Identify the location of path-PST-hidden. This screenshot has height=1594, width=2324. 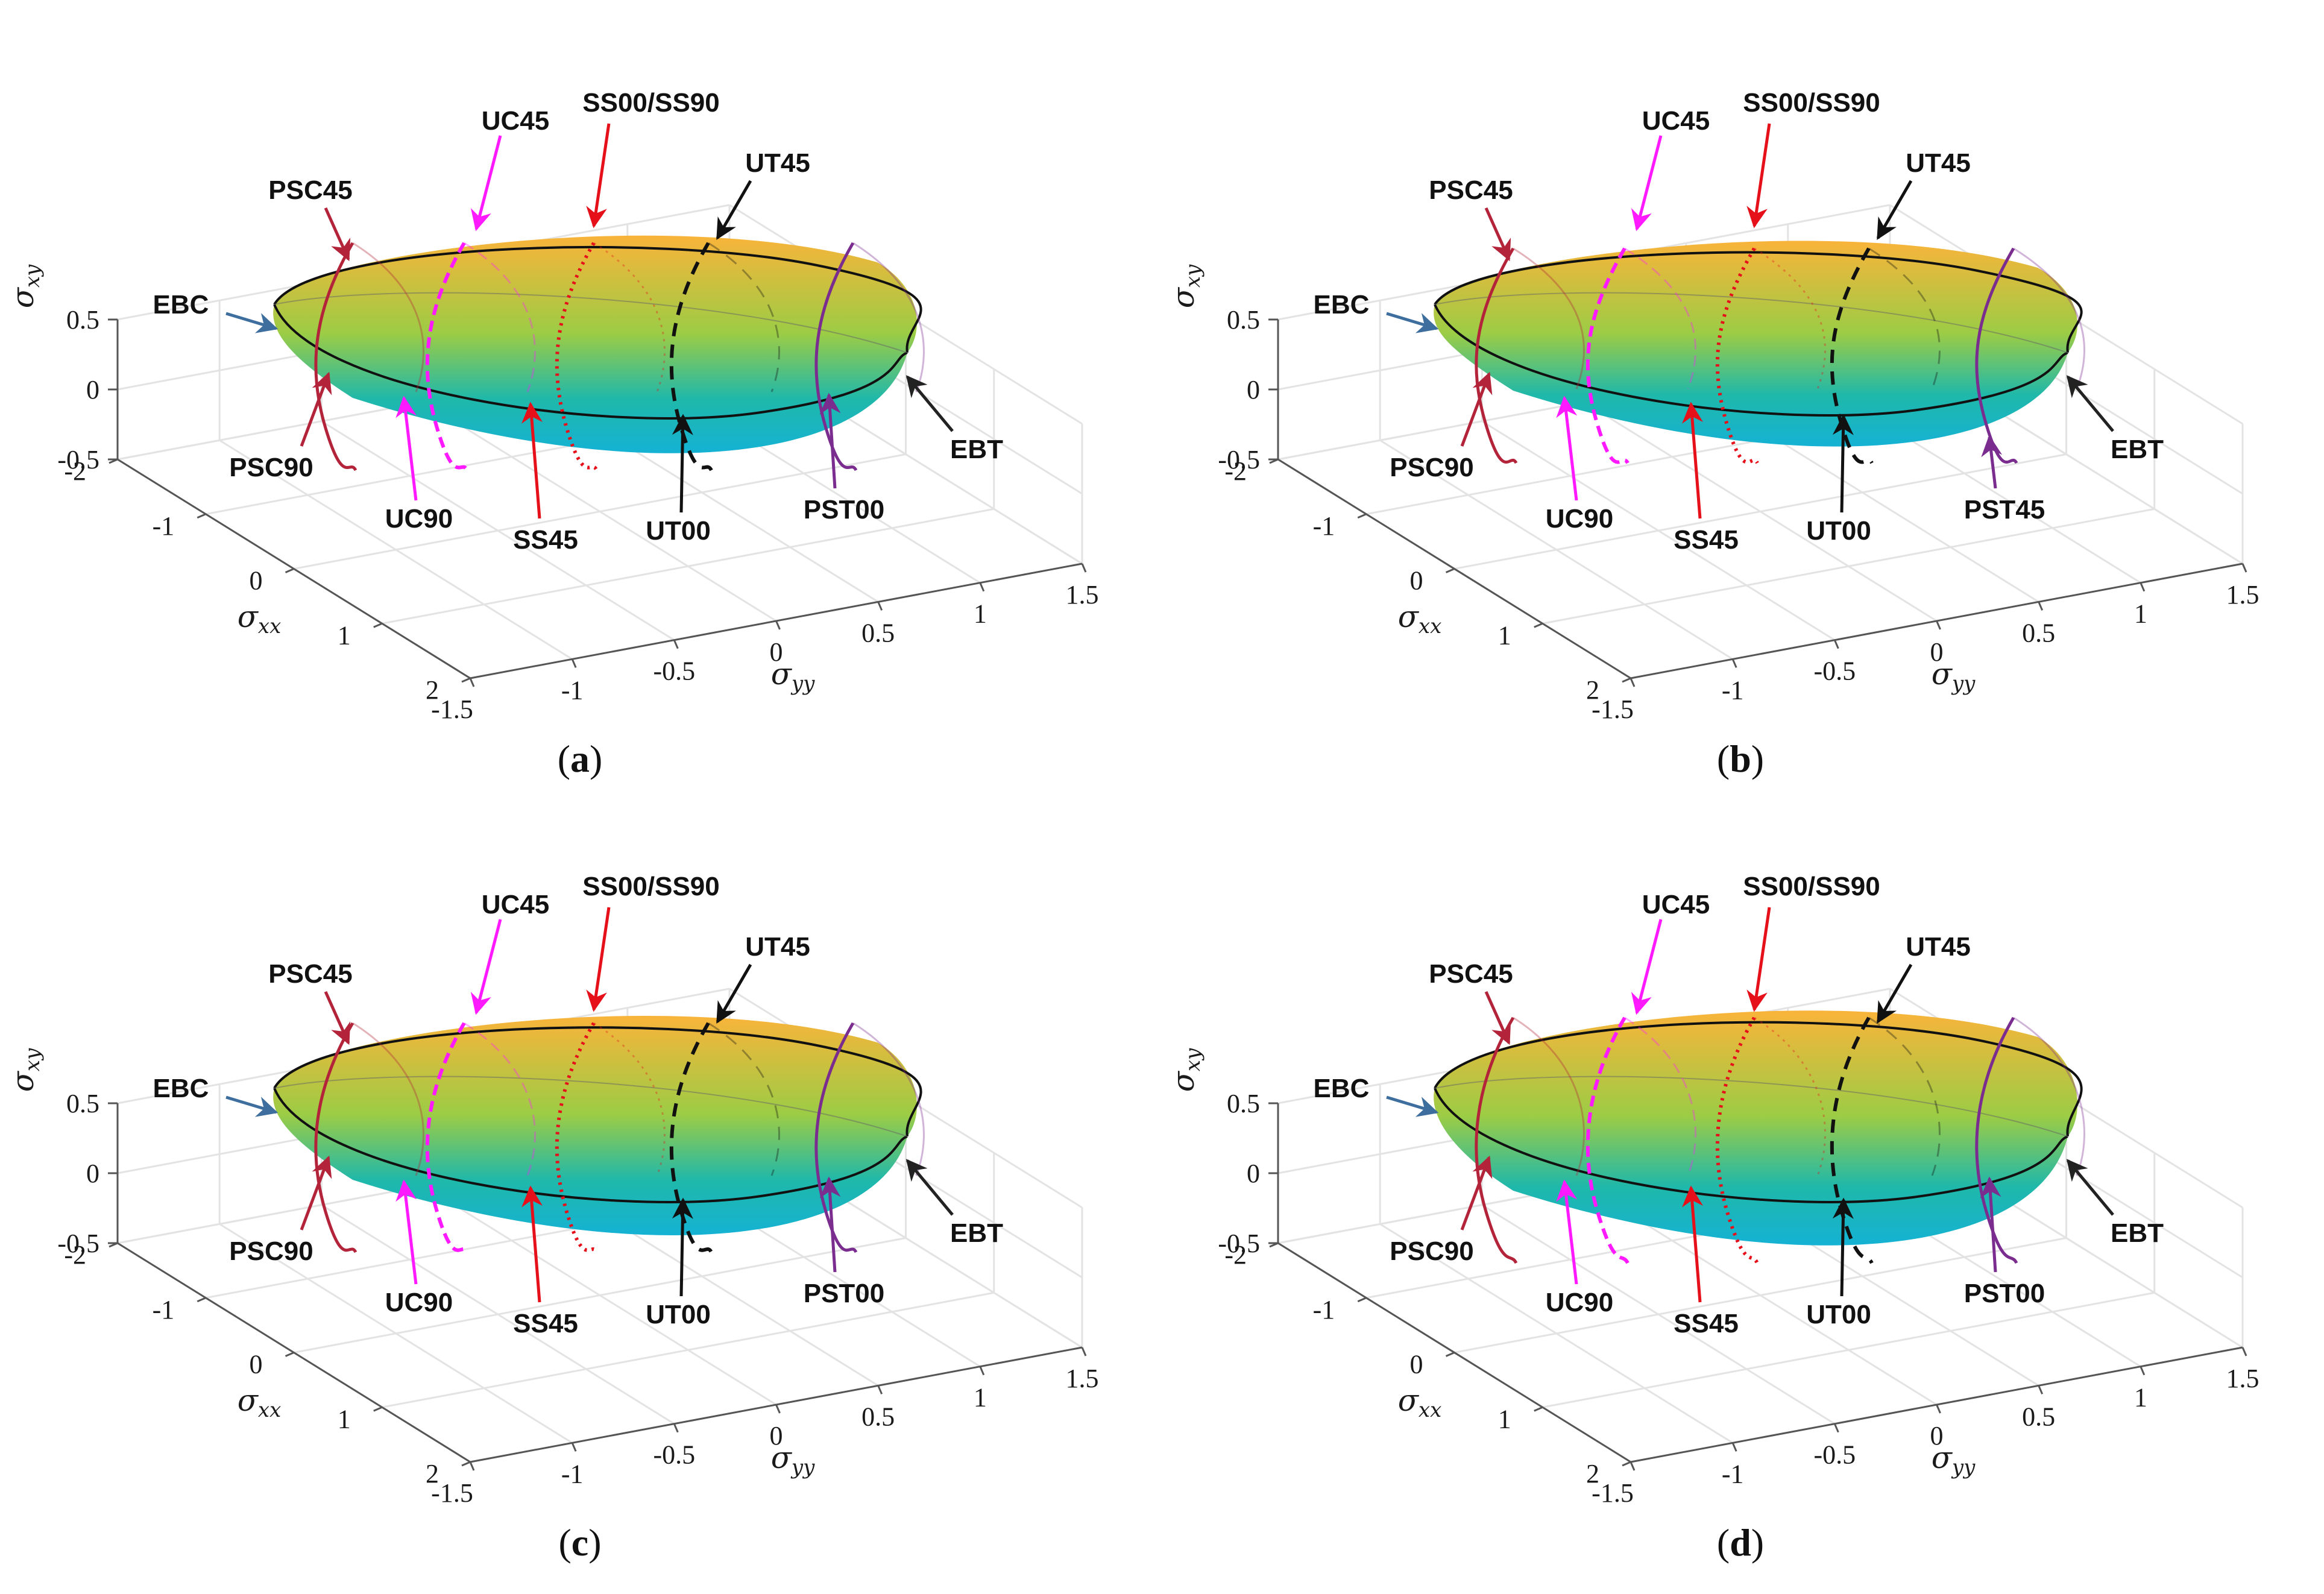
(888, 317).